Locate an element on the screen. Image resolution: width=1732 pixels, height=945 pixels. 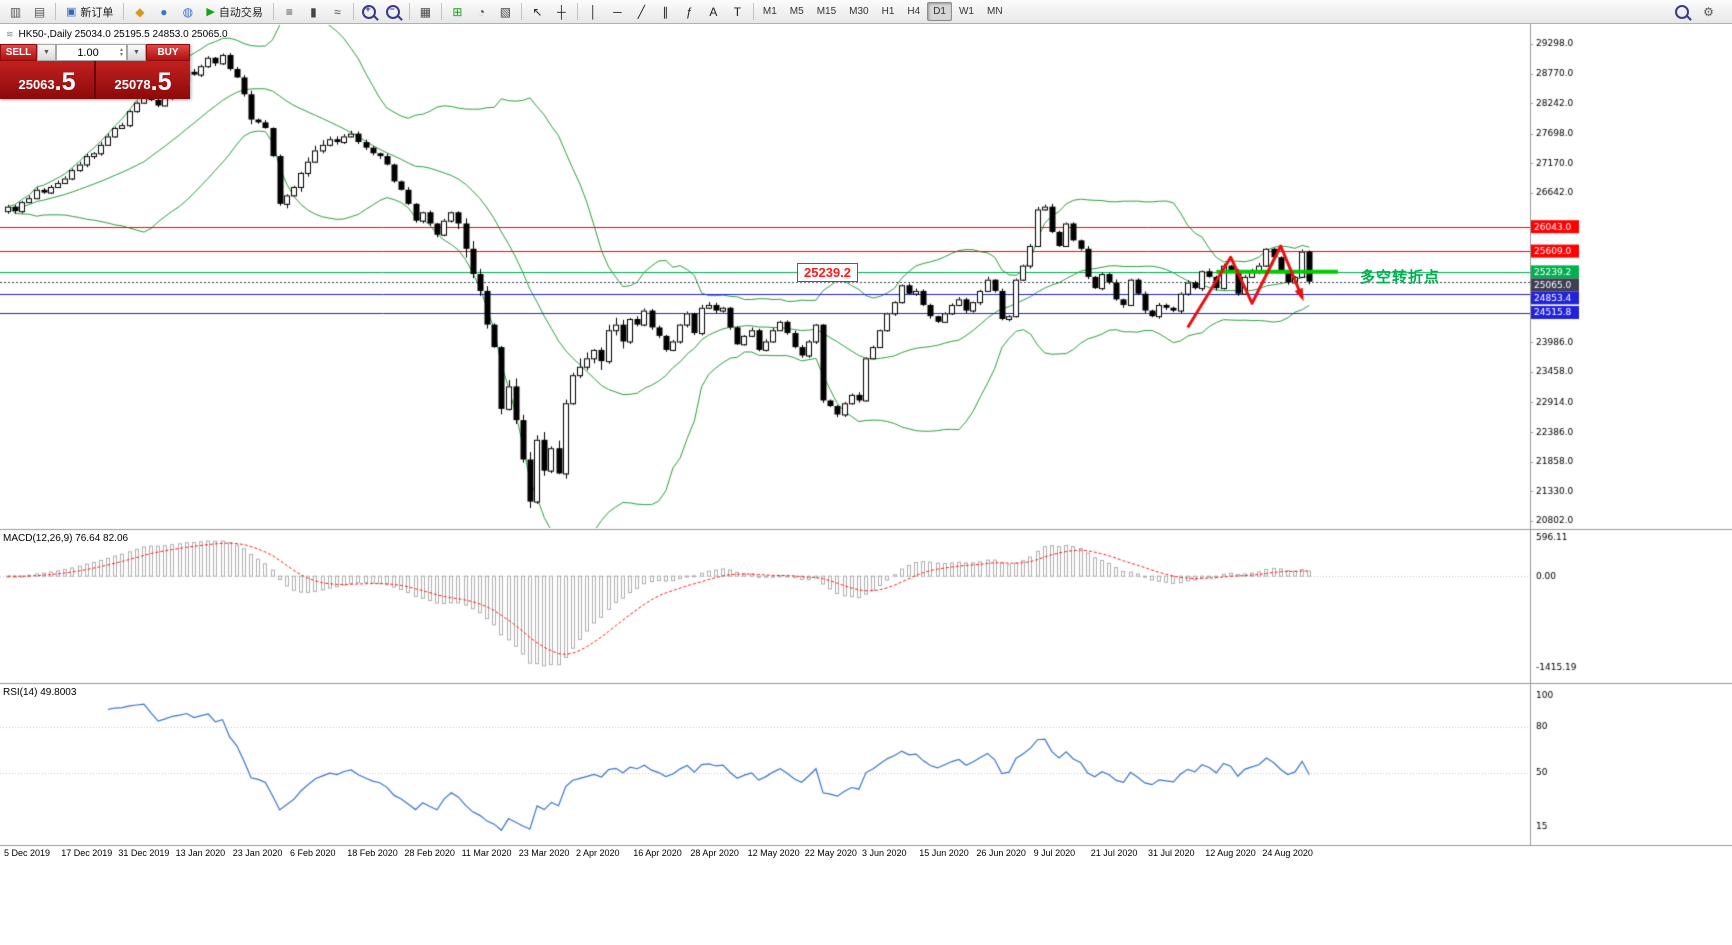
date-label: 17 Dec 2019 is located at coordinates (87, 853).